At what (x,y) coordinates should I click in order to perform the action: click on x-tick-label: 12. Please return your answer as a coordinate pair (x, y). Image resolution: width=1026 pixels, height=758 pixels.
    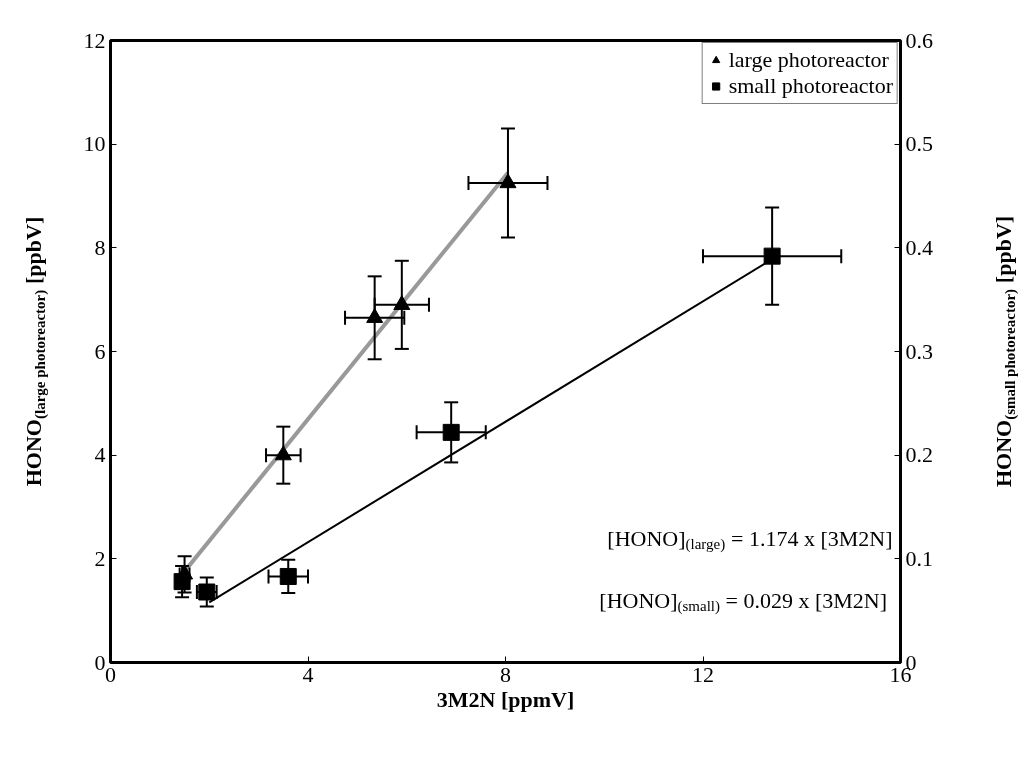
    Looking at the image, I should click on (703, 674).